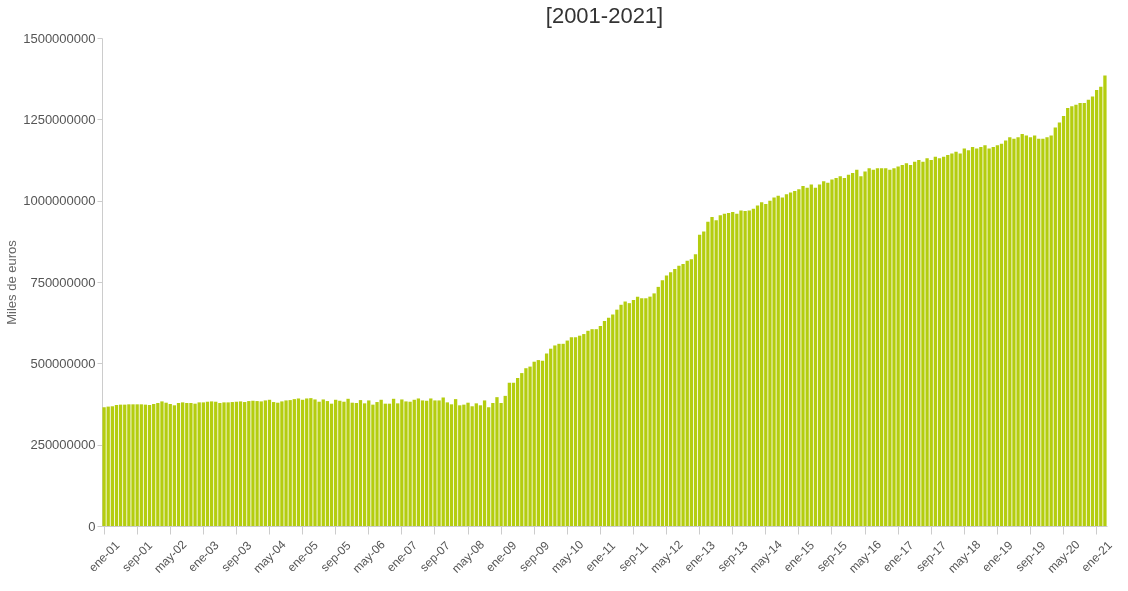 This screenshot has width=1128, height=591. Describe the element at coordinates (12, 282) in the screenshot. I see `y-axis-title: Miles de euros` at that location.